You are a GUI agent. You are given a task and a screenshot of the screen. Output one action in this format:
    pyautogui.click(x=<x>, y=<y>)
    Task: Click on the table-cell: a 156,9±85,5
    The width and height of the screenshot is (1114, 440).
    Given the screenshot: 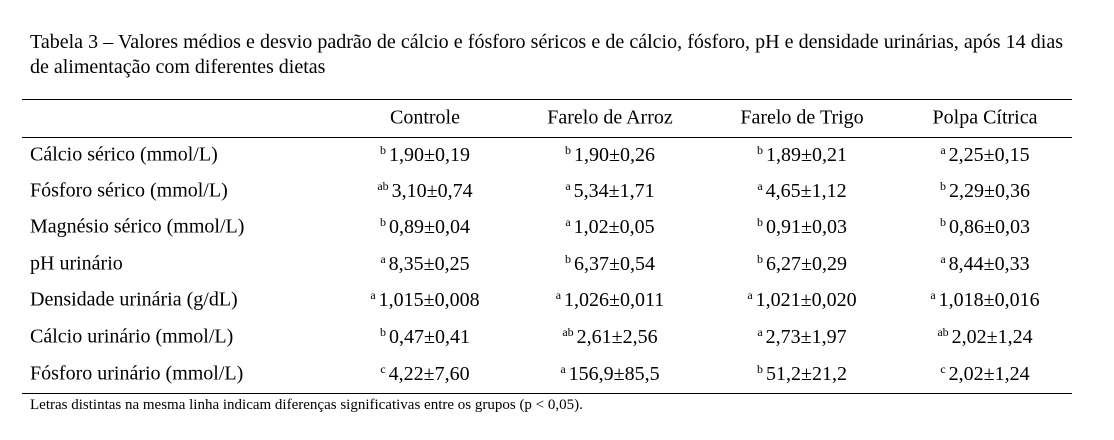 What is the action you would take?
    pyautogui.click(x=609, y=374)
    